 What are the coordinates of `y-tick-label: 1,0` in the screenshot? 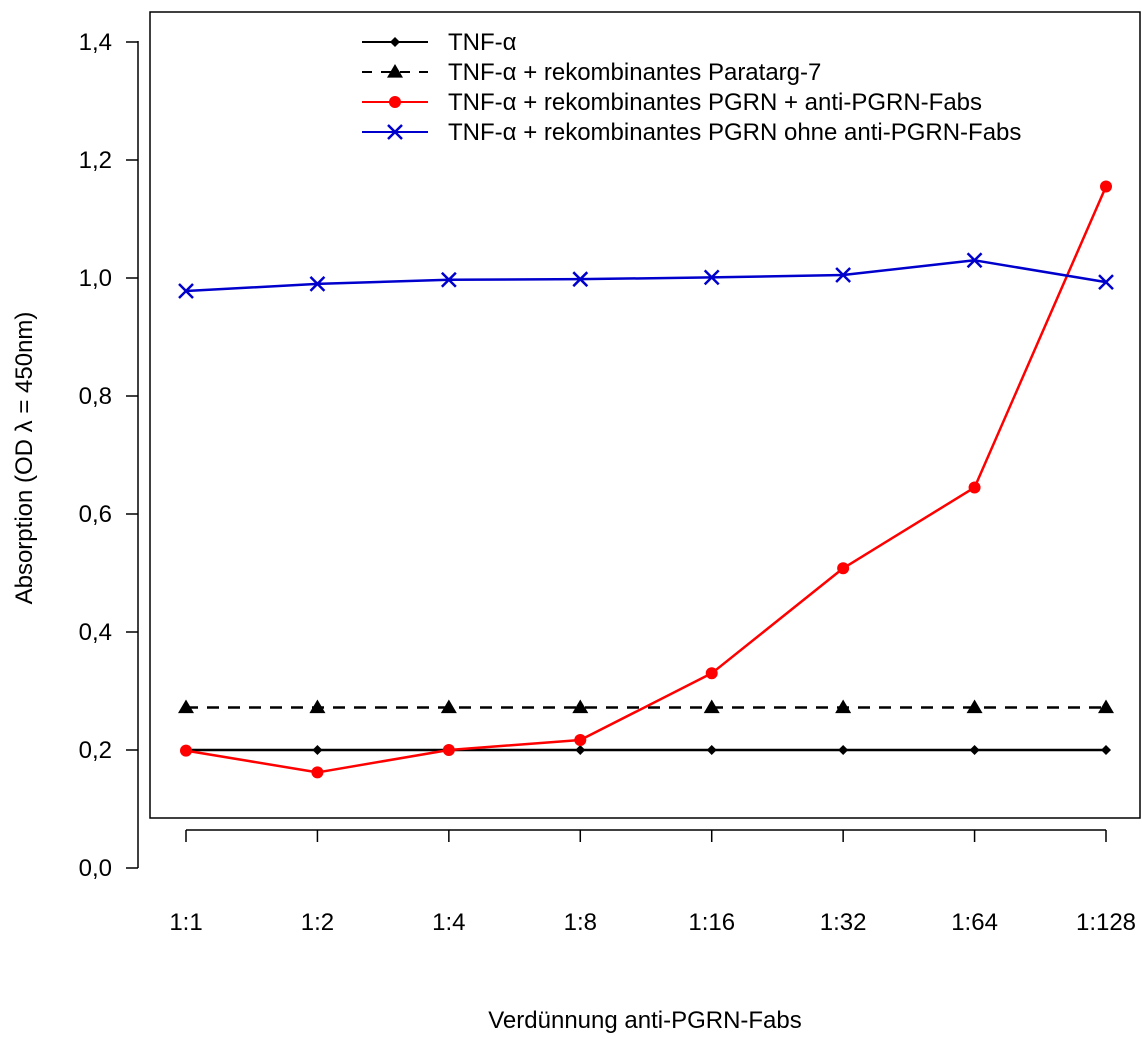 It's located at (95, 278).